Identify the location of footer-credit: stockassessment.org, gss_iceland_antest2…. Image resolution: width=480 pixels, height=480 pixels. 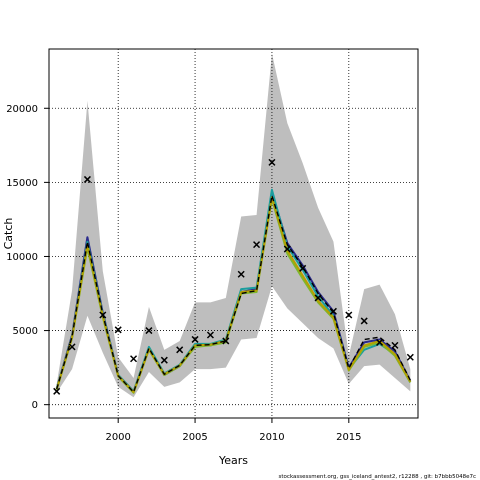
(377, 477).